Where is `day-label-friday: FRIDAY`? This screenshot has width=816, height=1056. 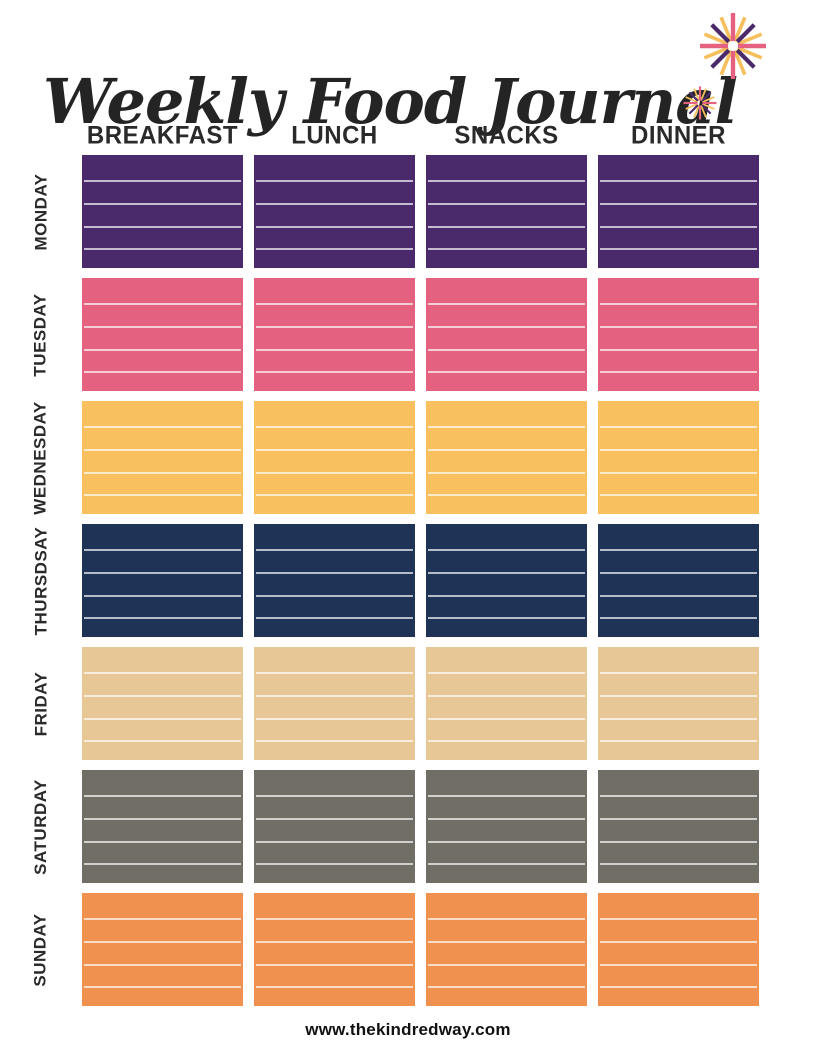
day-label-friday: FRIDAY is located at coordinates (40, 703).